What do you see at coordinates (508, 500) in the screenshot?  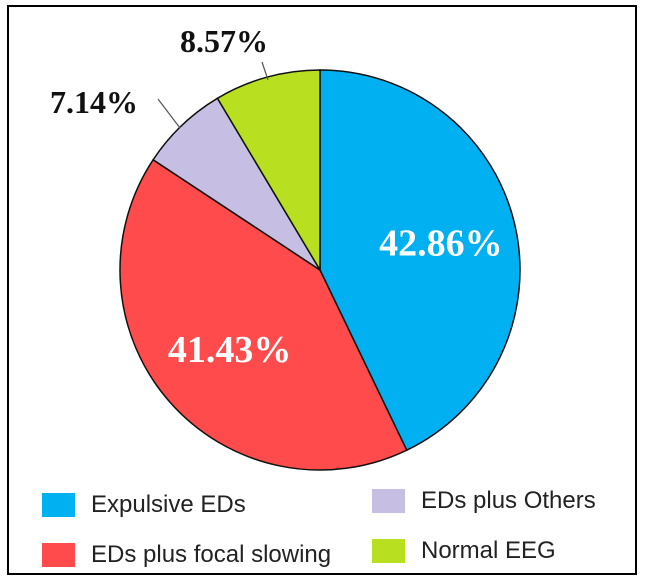 I see `legend-label-eds-plus-others: EDs plus Others` at bounding box center [508, 500].